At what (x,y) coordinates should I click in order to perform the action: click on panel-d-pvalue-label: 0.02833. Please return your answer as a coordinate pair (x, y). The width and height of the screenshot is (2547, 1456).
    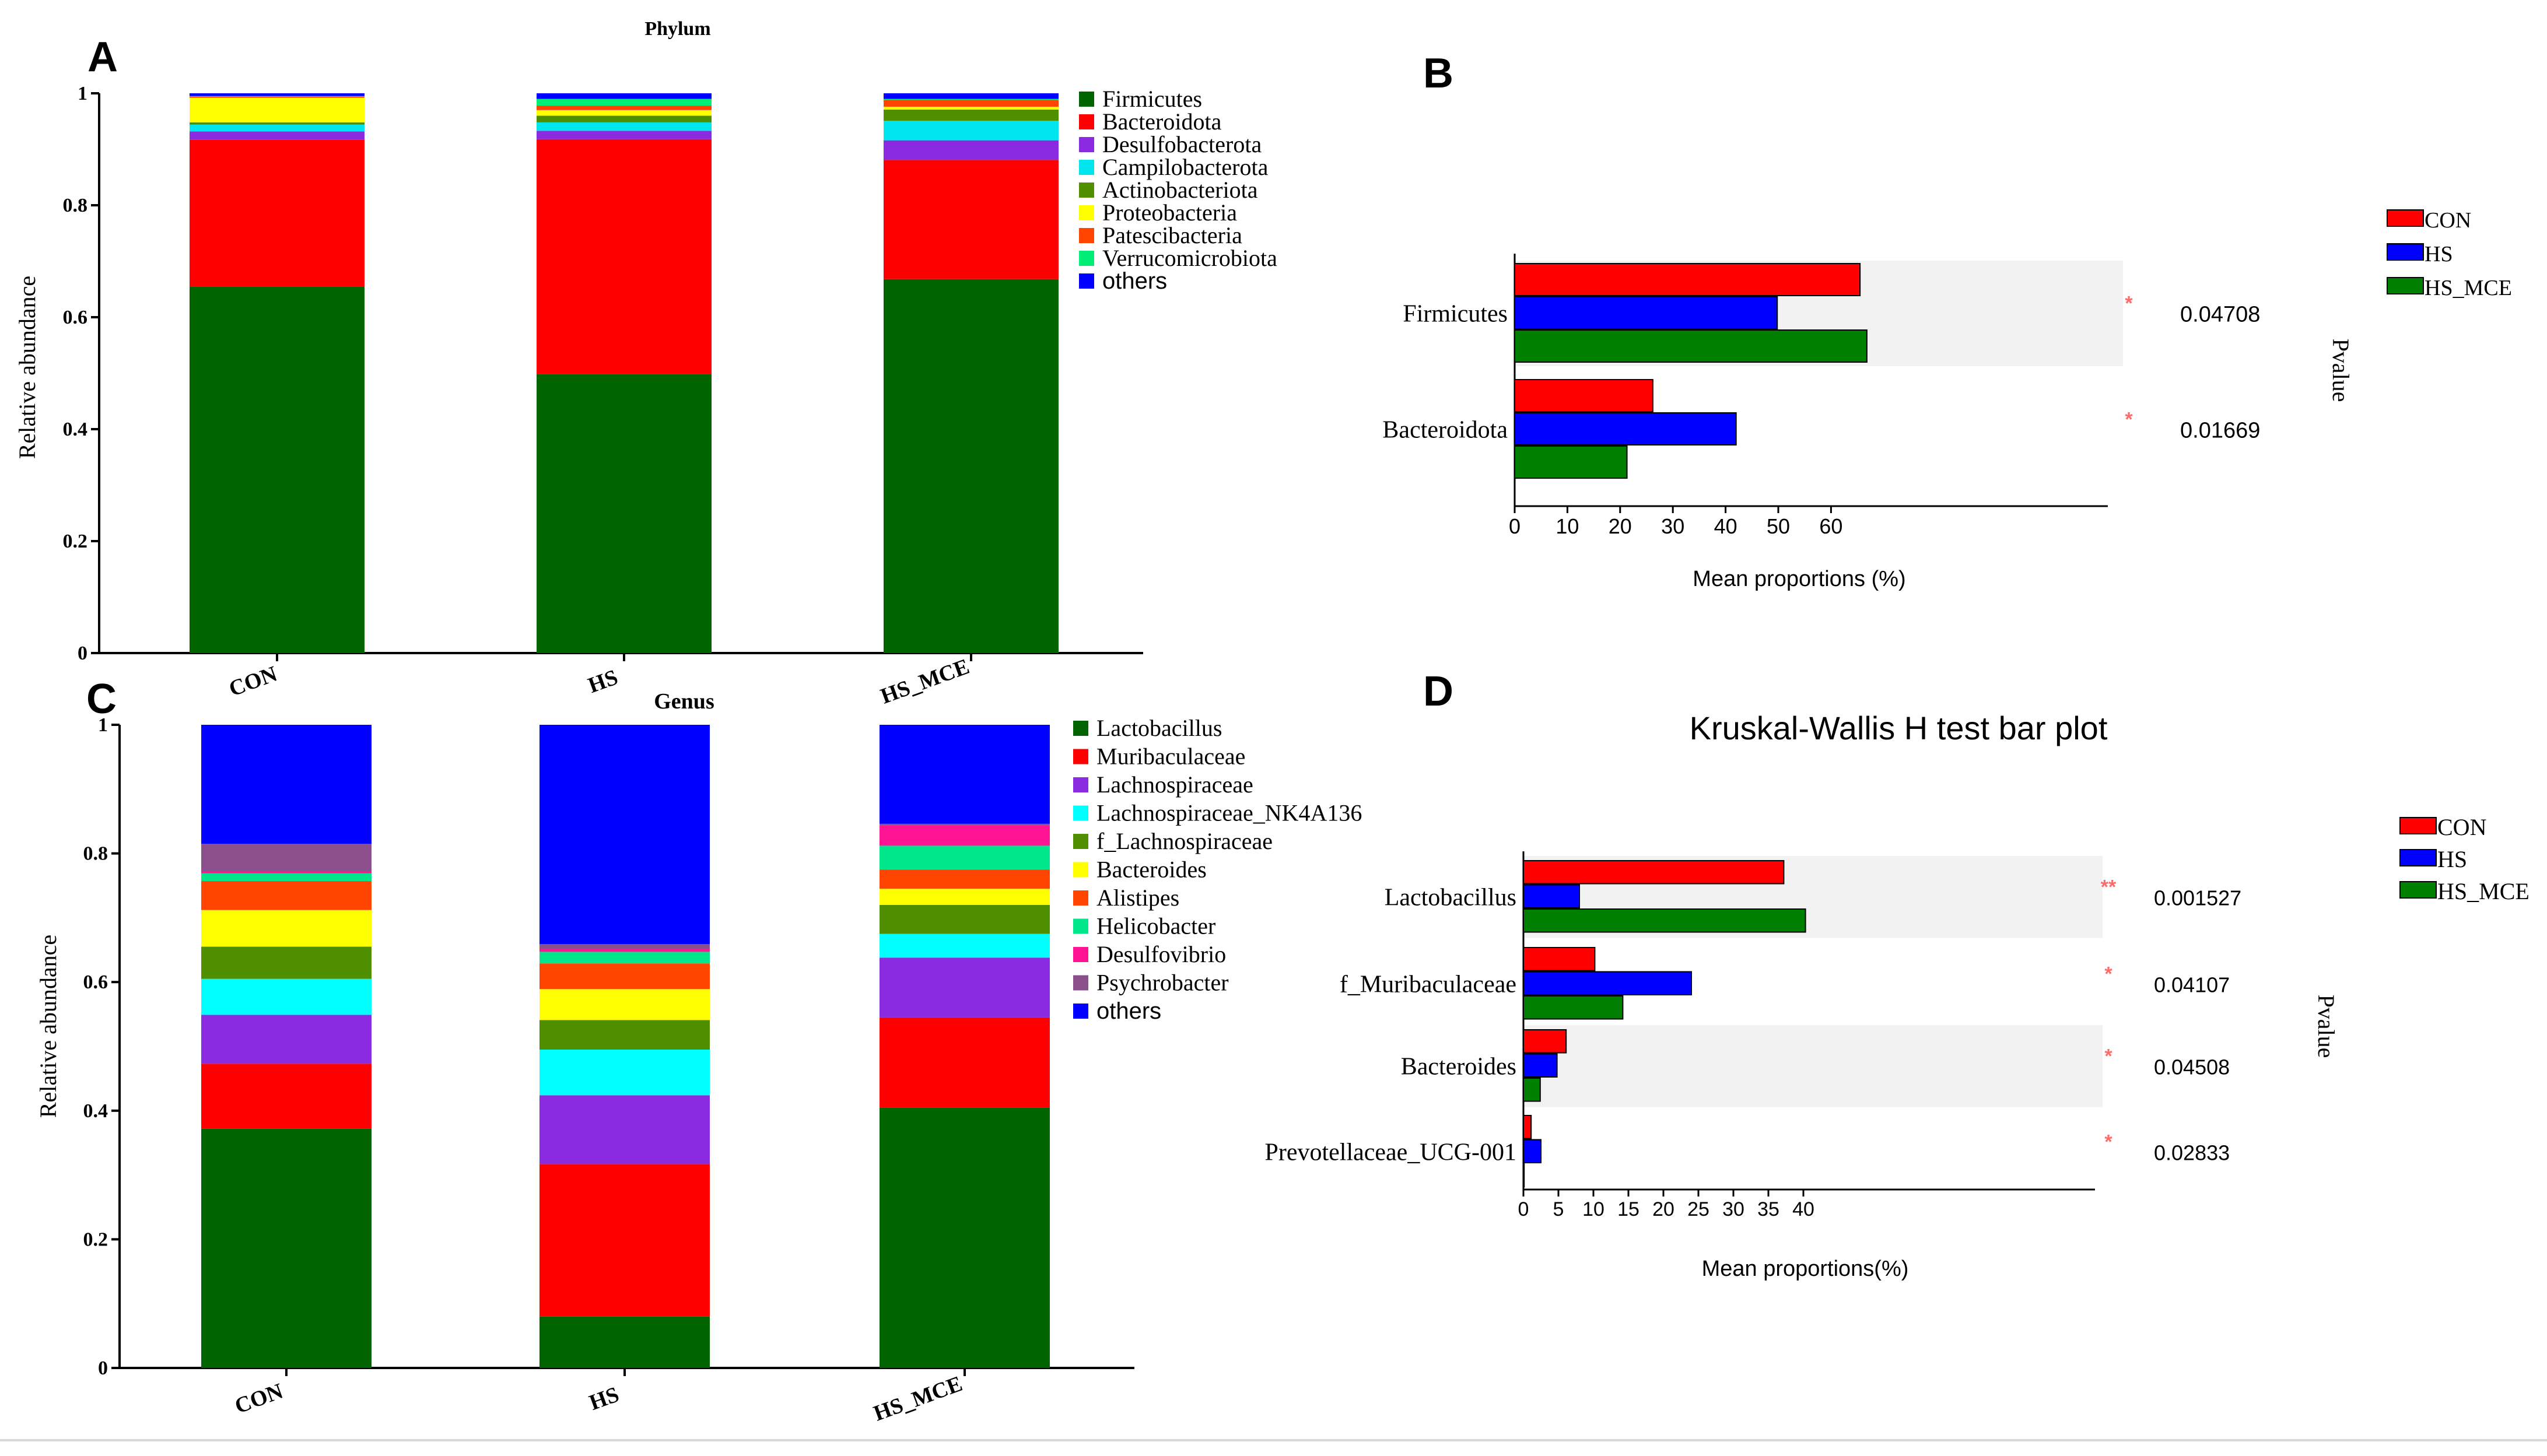
    Looking at the image, I should click on (2192, 1152).